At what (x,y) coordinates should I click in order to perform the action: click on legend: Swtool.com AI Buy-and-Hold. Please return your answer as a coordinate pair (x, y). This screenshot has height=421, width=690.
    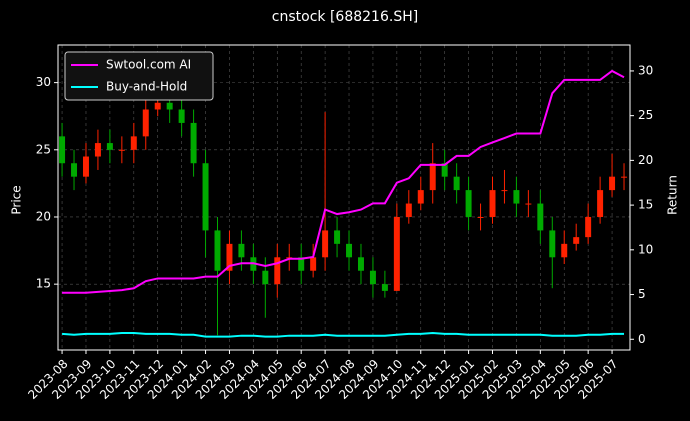
    Looking at the image, I should click on (139, 76).